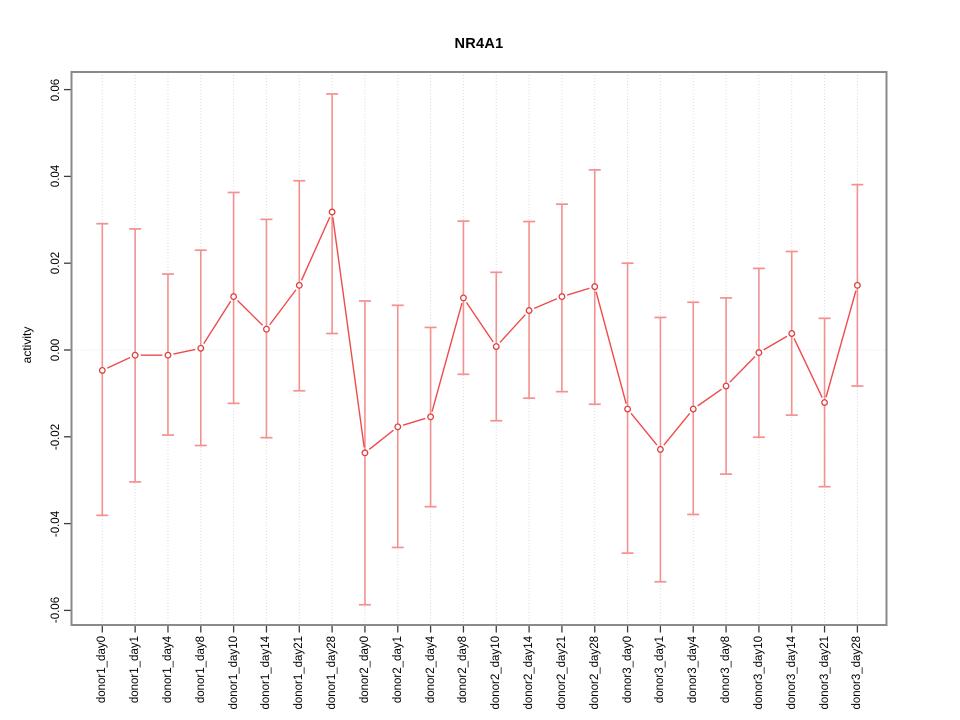 This screenshot has height=720, width=960. What do you see at coordinates (660, 670) in the screenshot?
I see `x-tick-label: donor3_day1` at bounding box center [660, 670].